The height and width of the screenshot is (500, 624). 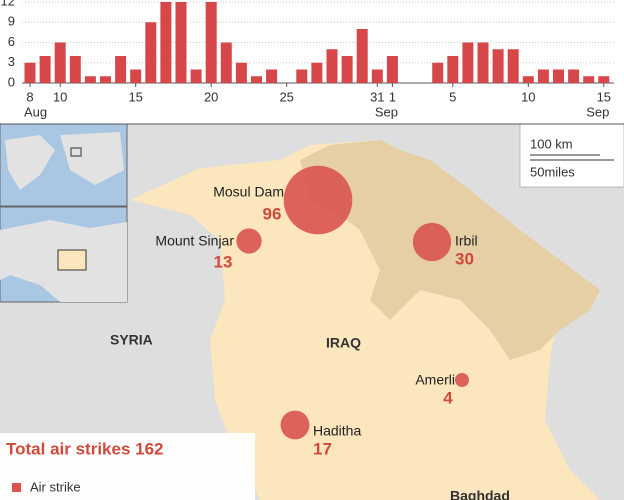 I want to click on place-label: Mount Sinjar, so click(x=194, y=241).